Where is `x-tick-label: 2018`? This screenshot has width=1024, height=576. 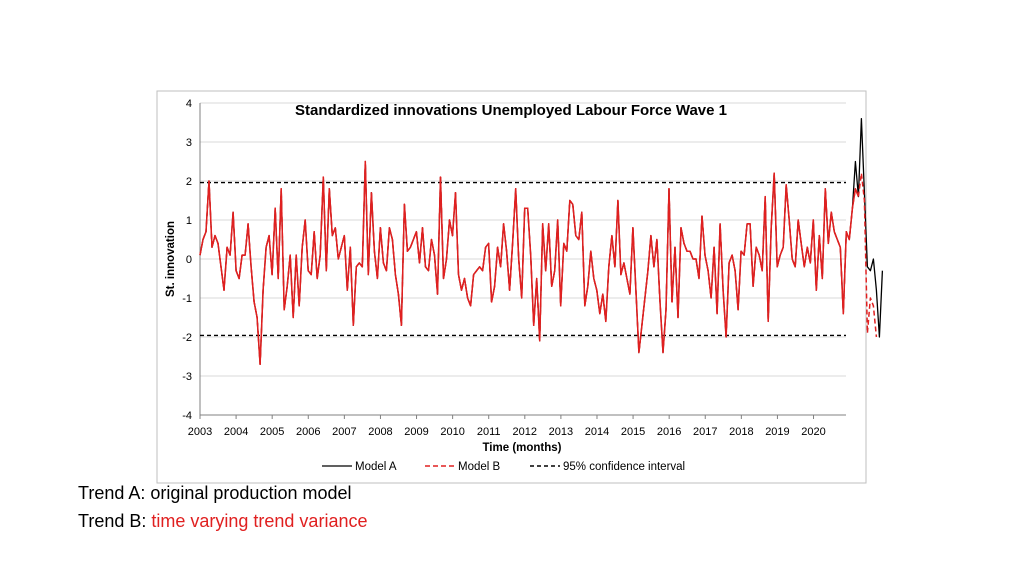
x-tick-label: 2018 is located at coordinates (741, 432).